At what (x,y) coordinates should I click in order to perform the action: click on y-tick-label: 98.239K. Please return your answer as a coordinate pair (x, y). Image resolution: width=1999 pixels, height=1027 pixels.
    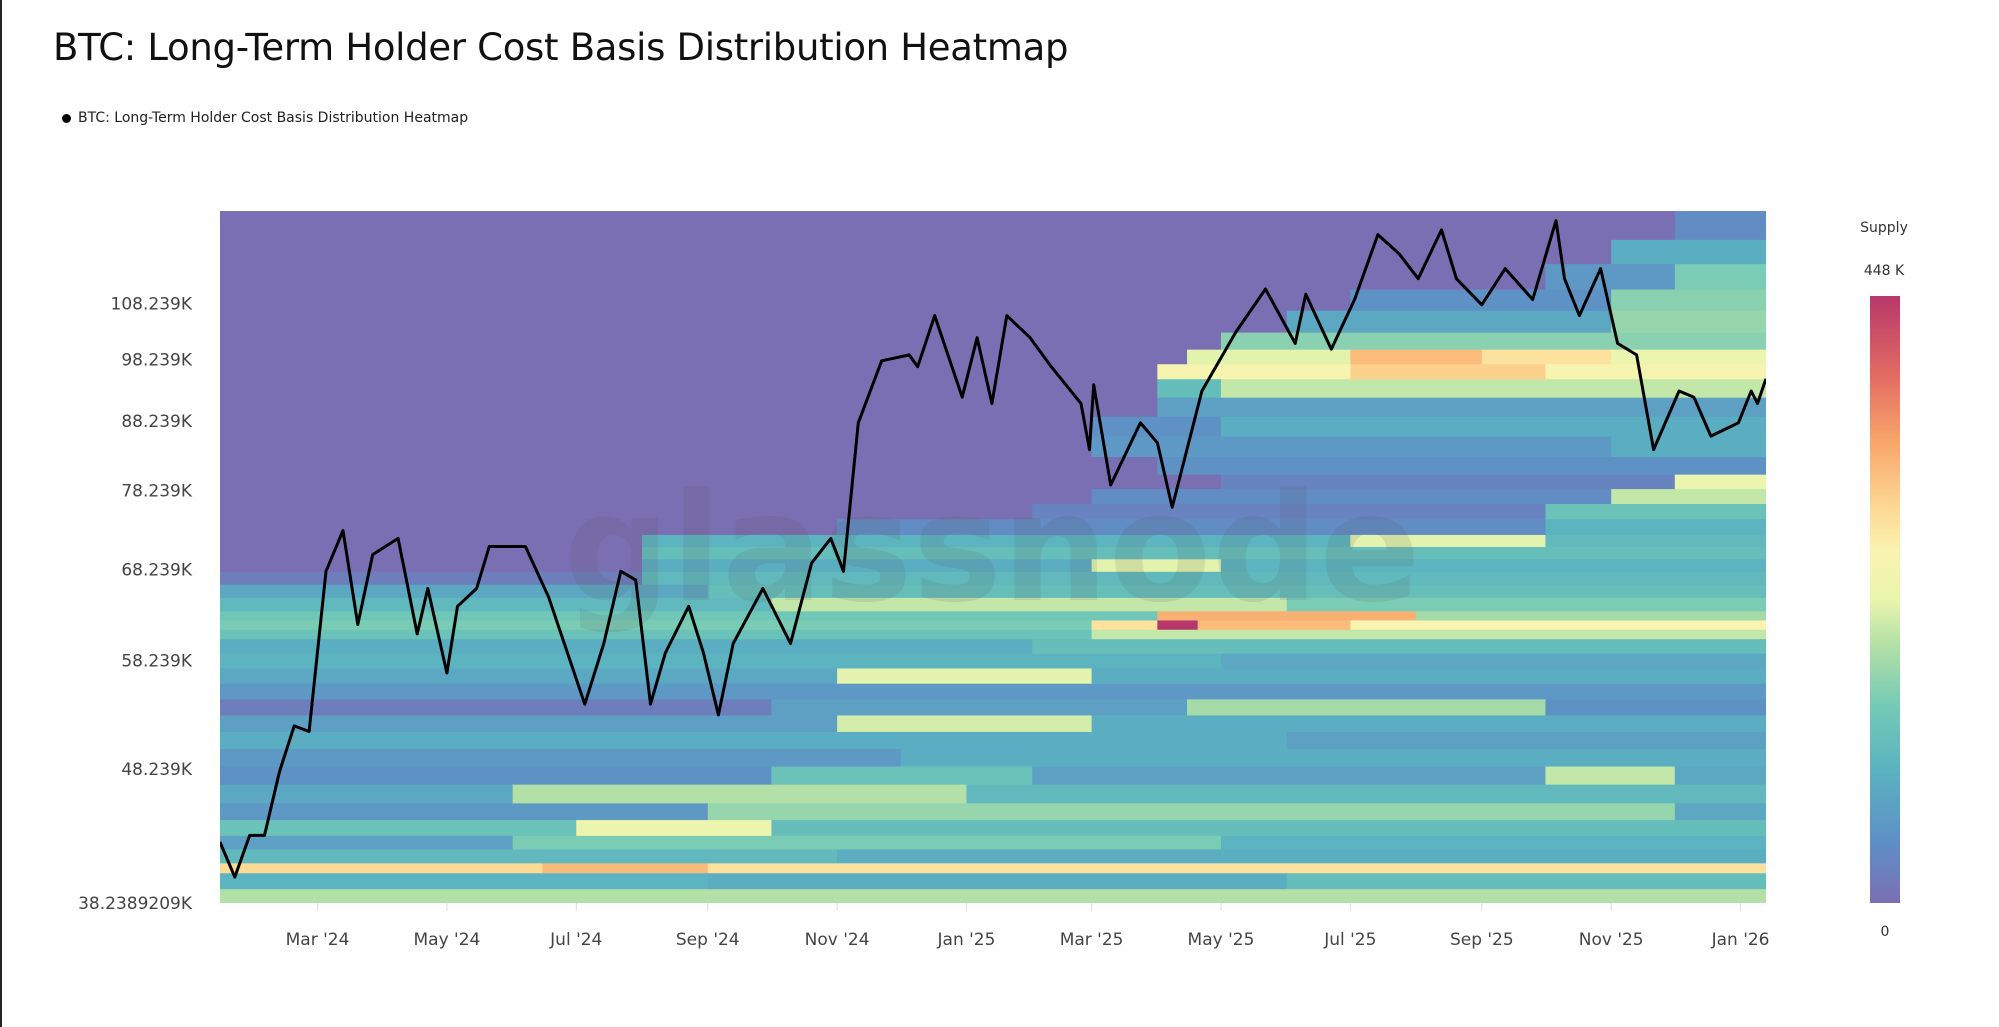
    Looking at the image, I should click on (156, 360).